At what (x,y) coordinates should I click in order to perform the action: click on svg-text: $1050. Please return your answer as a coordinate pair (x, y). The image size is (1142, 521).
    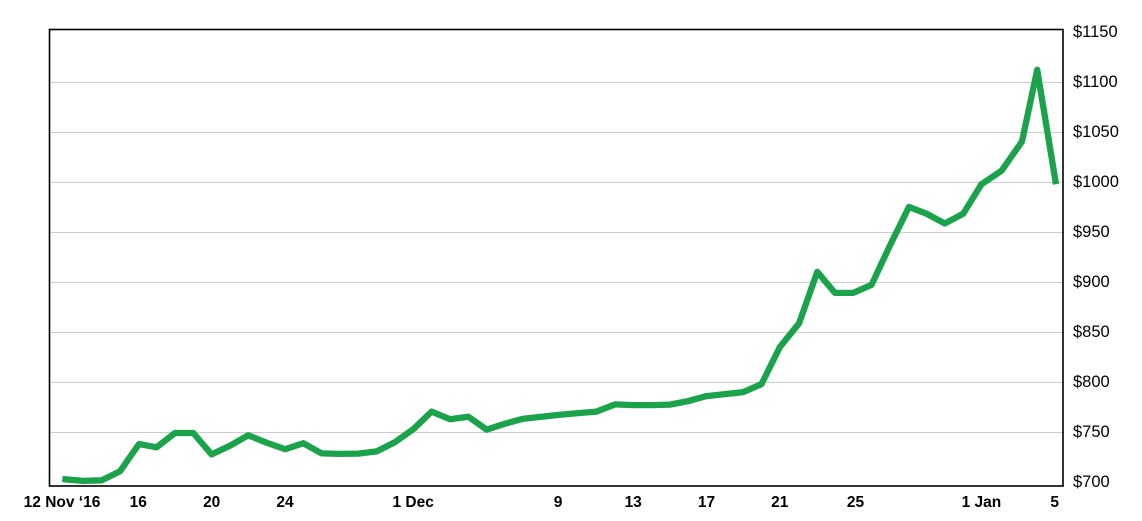
    Looking at the image, I should click on (1096, 132).